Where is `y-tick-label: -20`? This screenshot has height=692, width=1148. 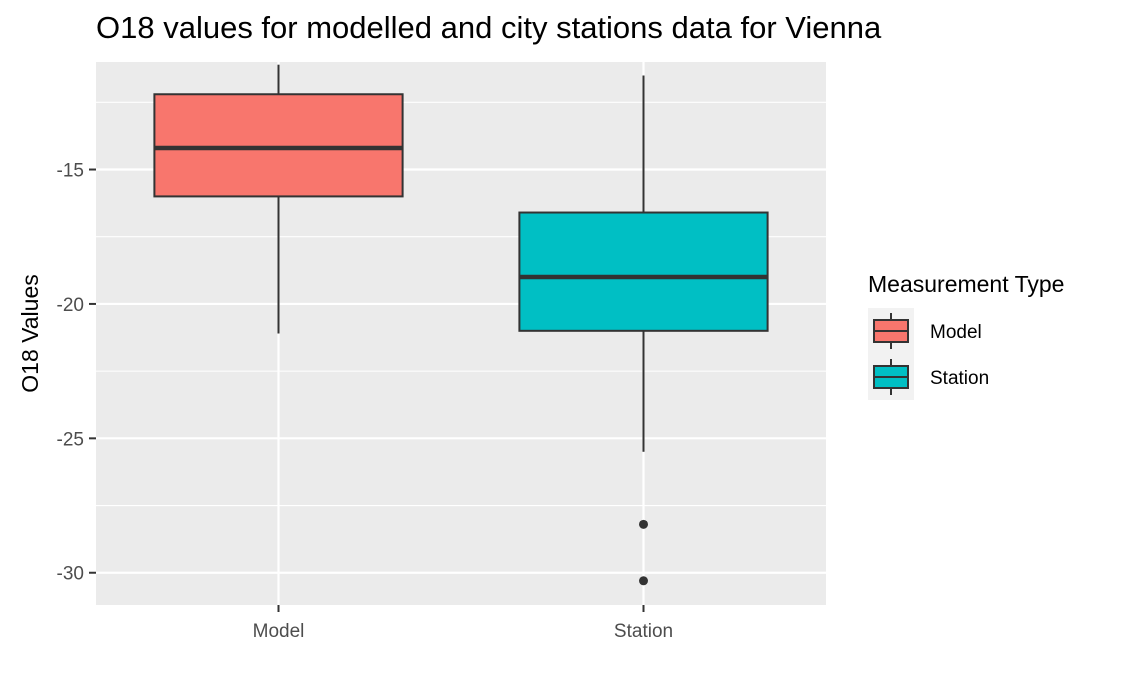
y-tick-label: -20 is located at coordinates (70, 305).